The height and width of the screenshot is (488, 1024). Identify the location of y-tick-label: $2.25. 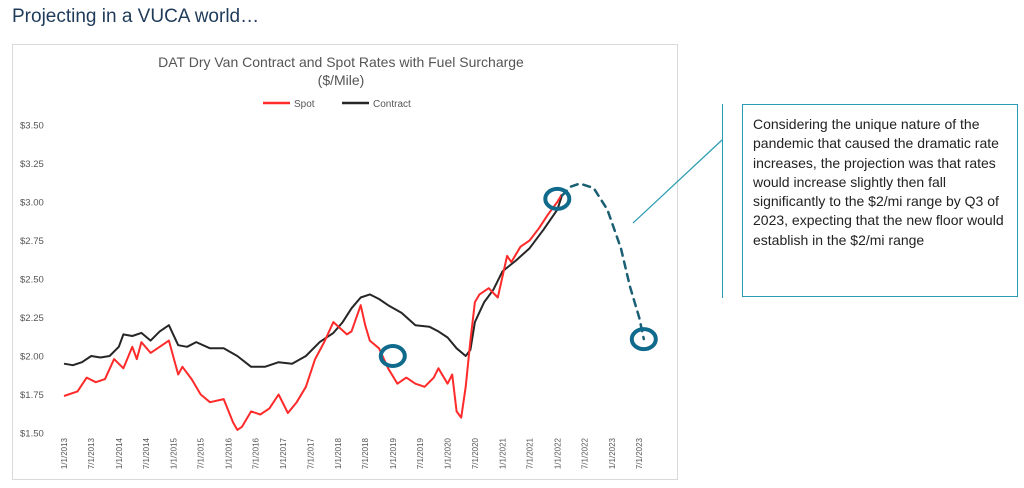
(32, 318).